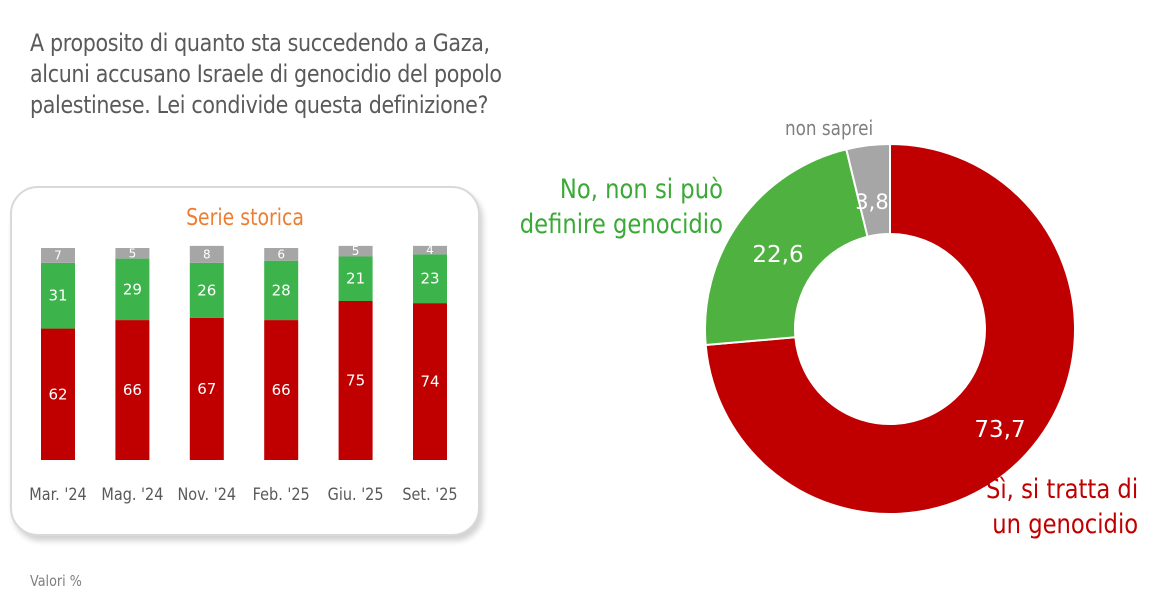 Image resolution: width=1153 pixels, height=608 pixels. Describe the element at coordinates (281, 494) in the screenshot. I see `bar-category-label: Feb. '25` at that location.